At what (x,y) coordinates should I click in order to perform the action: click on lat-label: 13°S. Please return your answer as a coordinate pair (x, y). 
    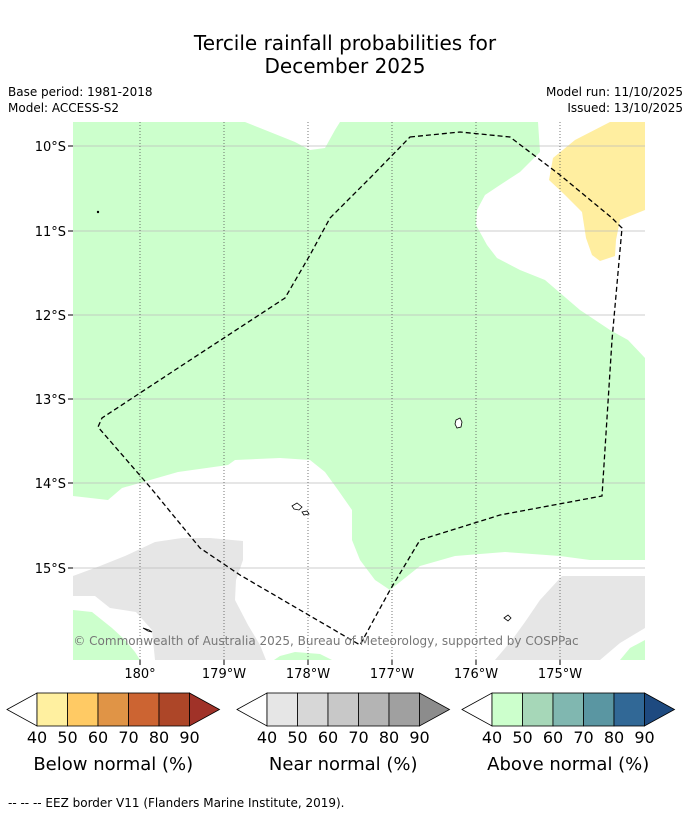
    Looking at the image, I should click on (50, 400).